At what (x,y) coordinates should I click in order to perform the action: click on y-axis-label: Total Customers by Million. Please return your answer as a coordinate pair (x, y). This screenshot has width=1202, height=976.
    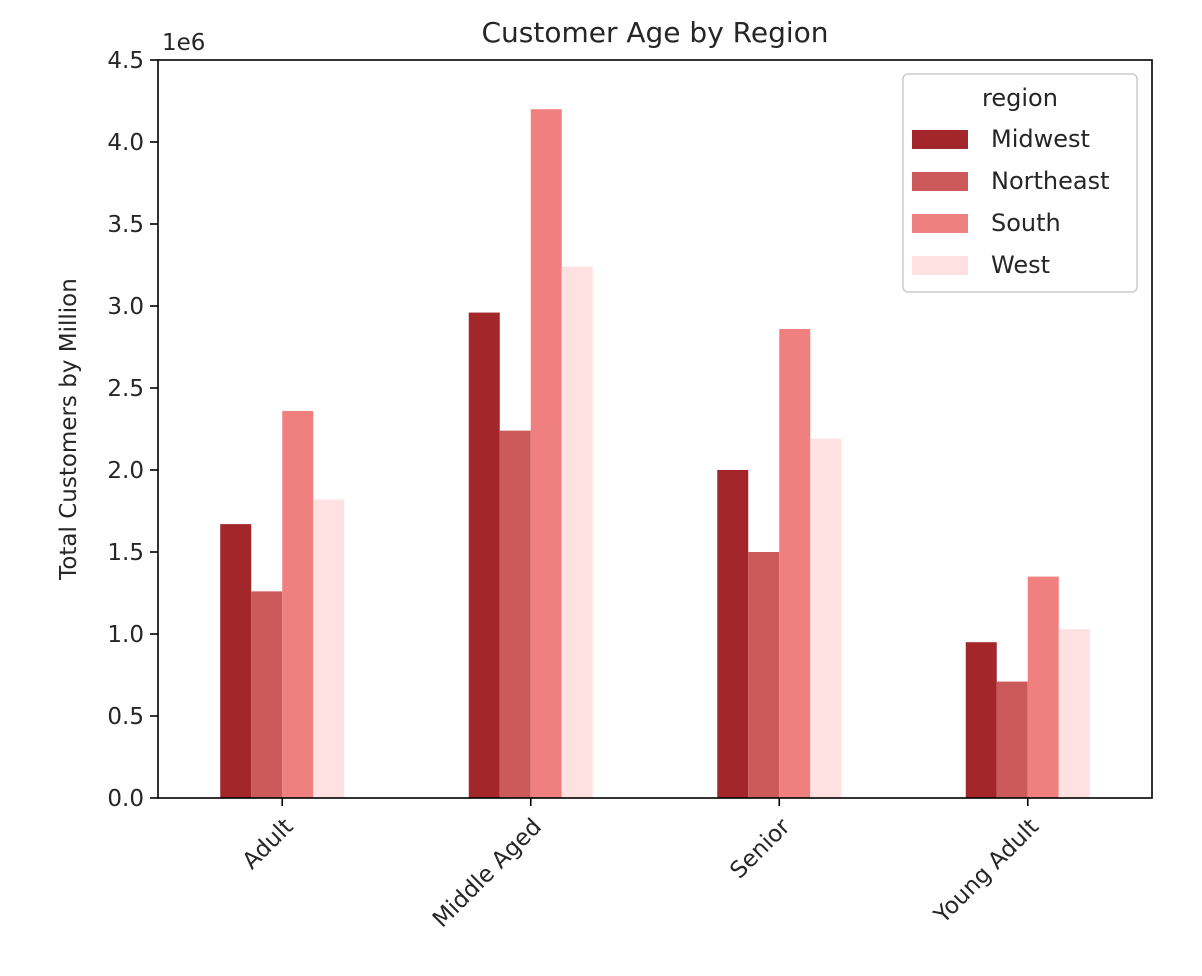
    Looking at the image, I should click on (69, 429).